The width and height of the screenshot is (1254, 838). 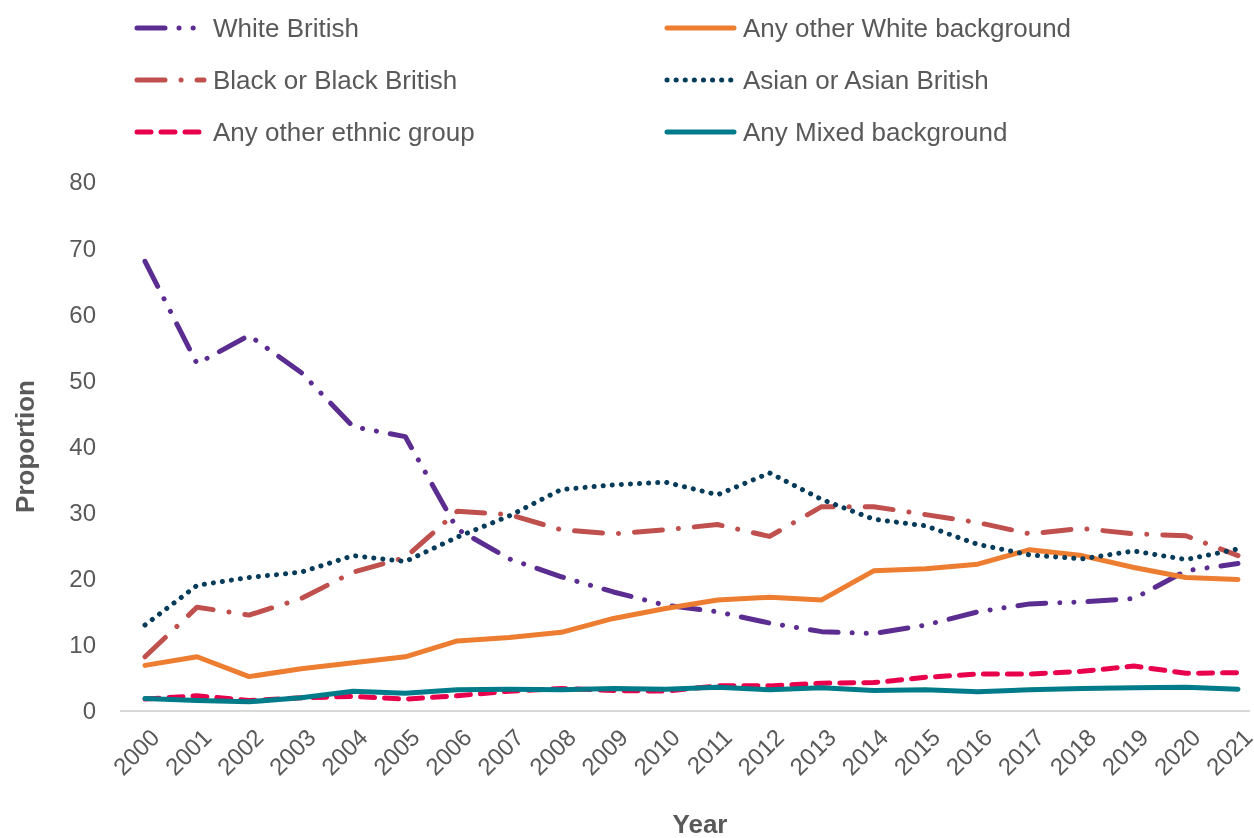 What do you see at coordinates (82, 182) in the screenshot?
I see `y-tick-label: 80` at bounding box center [82, 182].